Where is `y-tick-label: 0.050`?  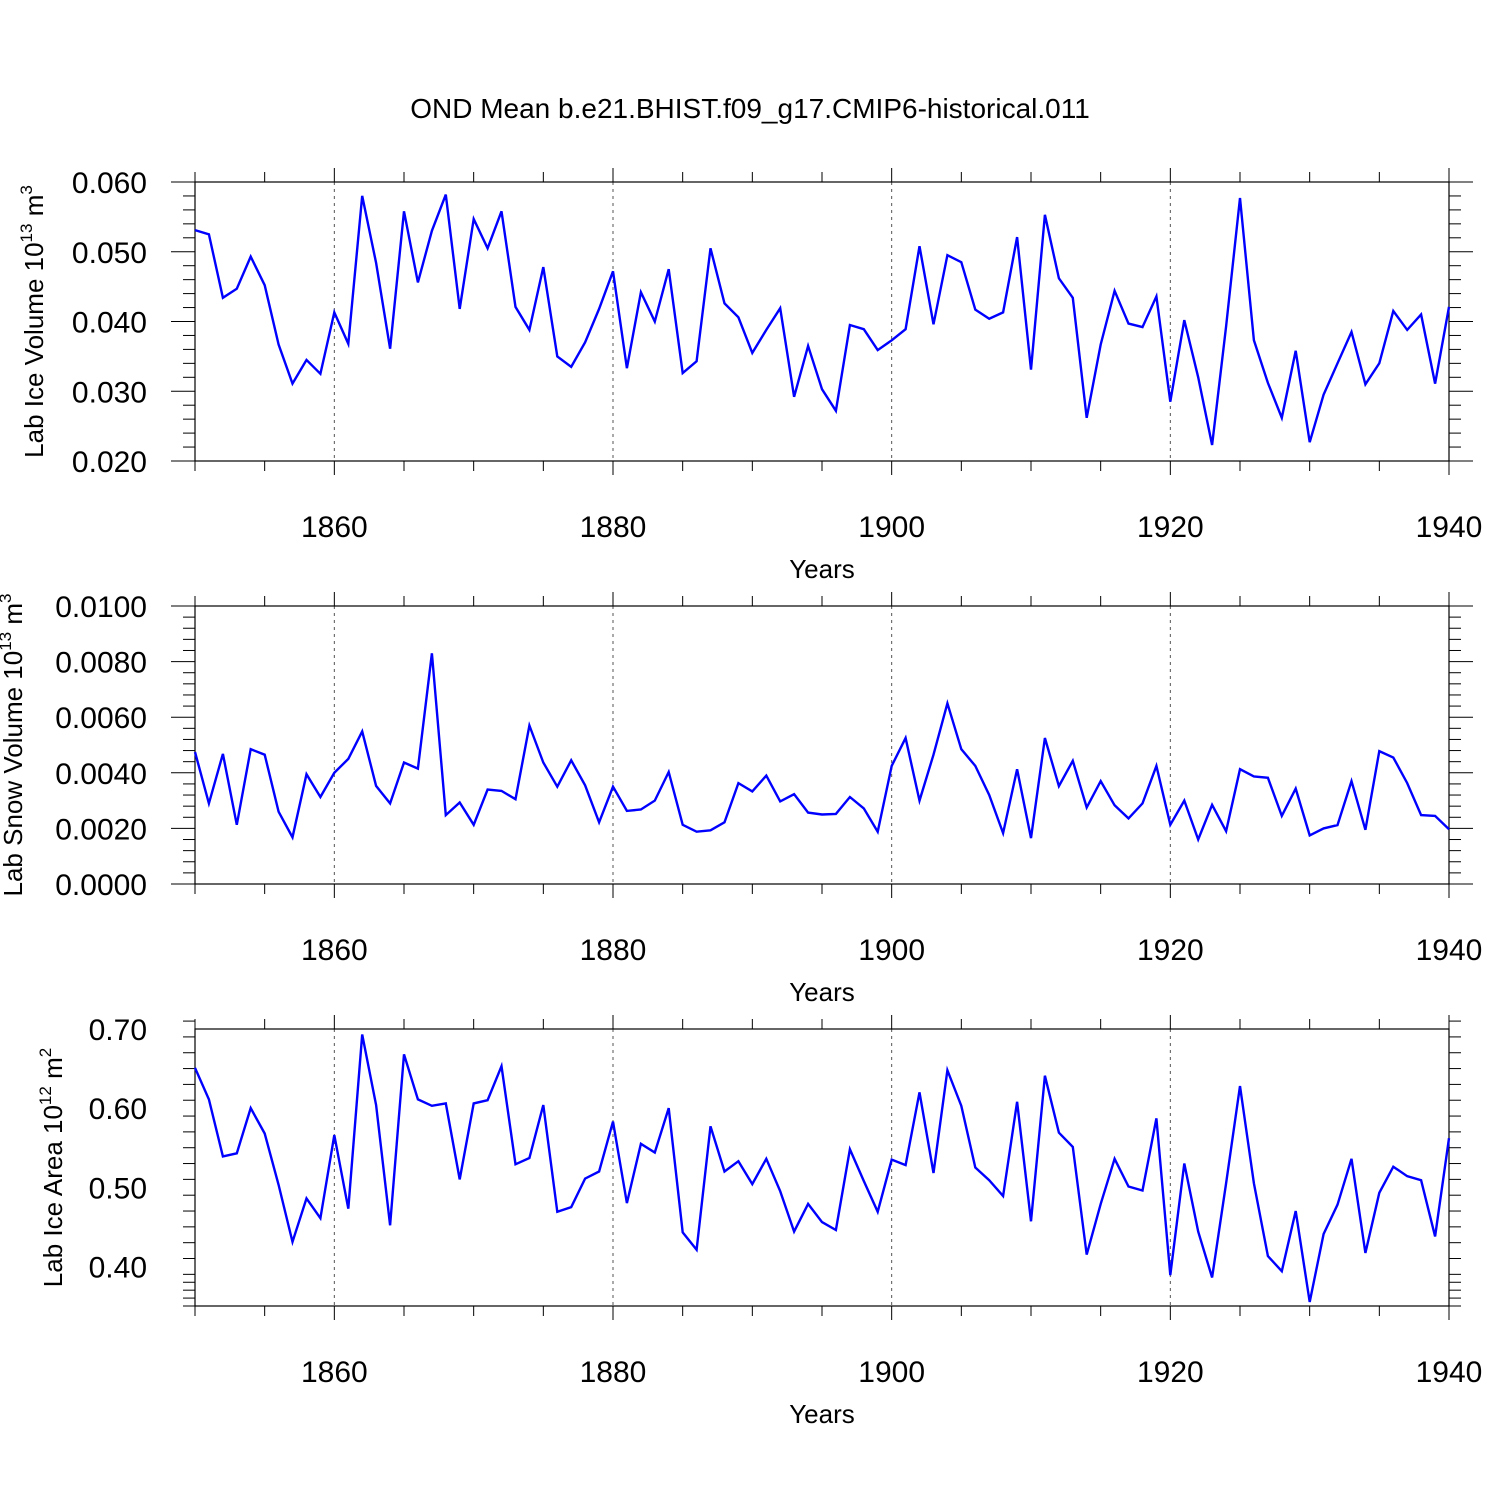
y-tick-label: 0.050 is located at coordinates (109, 253).